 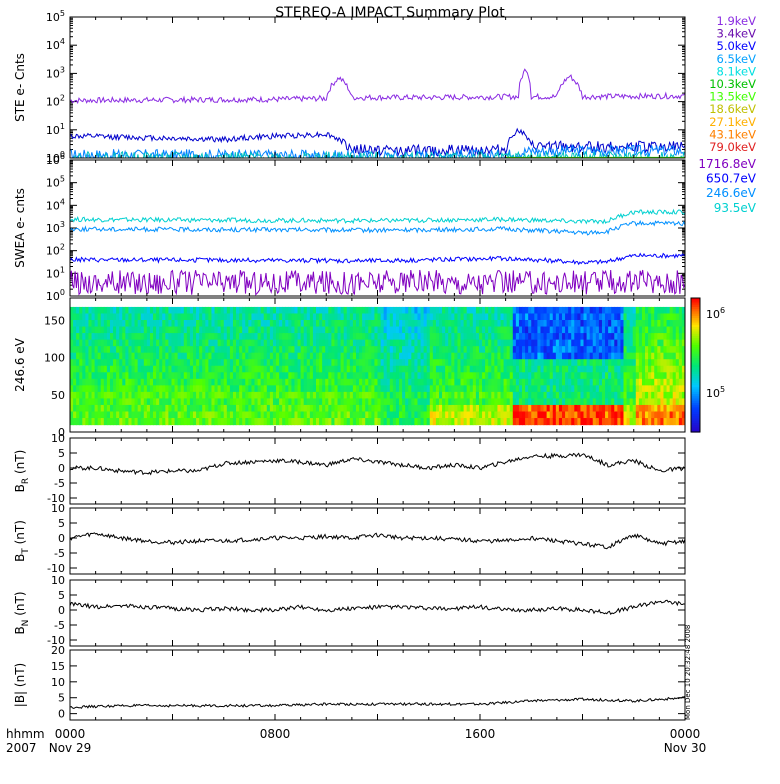 I want to click on panel-frame, so click(x=377, y=541).